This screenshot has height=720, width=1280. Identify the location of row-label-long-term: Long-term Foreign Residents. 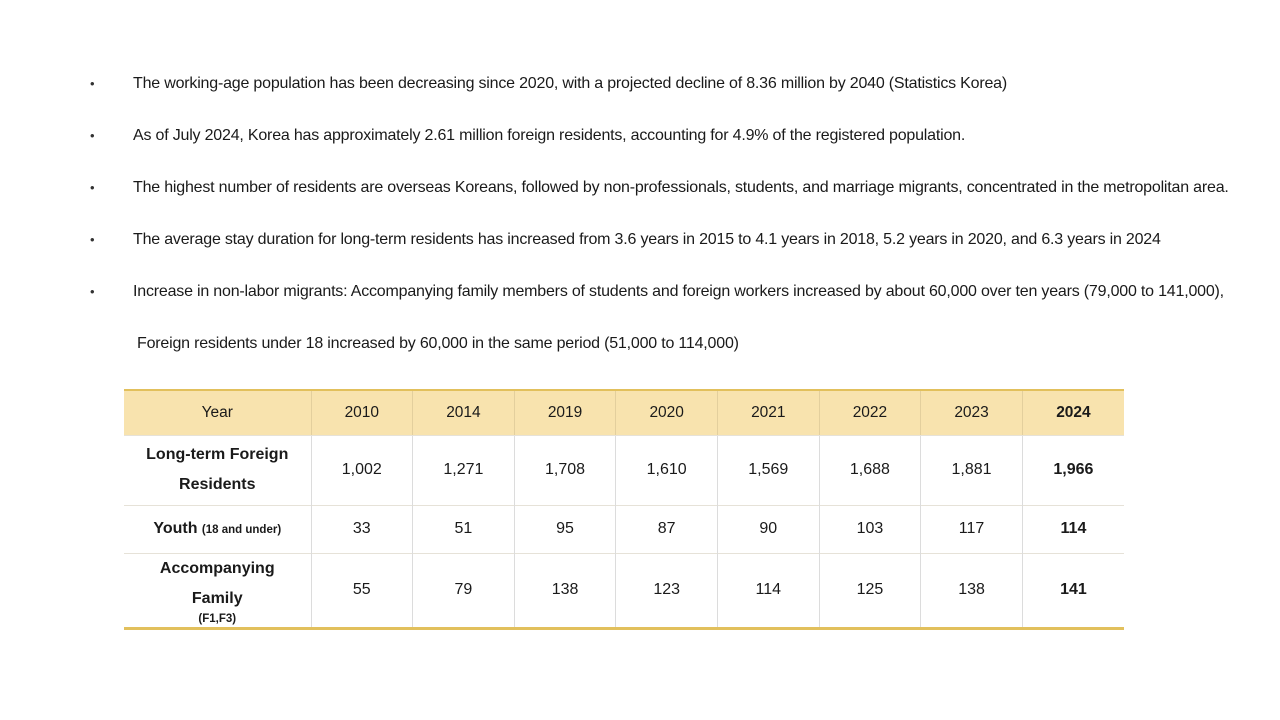
(218, 470).